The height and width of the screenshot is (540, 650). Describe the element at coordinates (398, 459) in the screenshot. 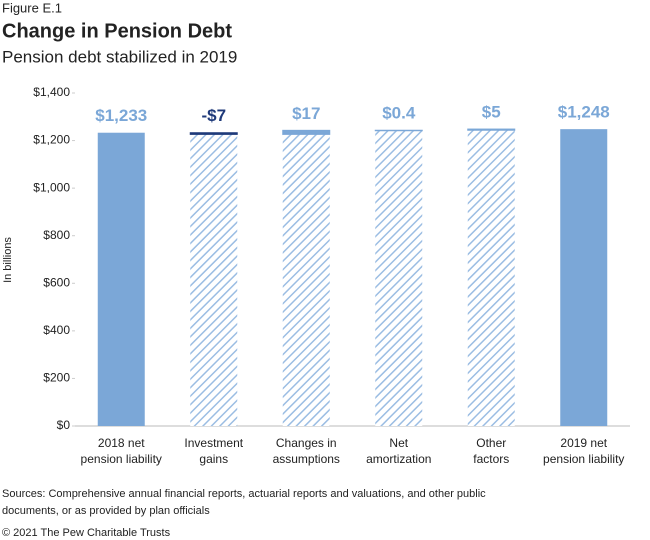

I see `x-tick-label: amortization` at that location.